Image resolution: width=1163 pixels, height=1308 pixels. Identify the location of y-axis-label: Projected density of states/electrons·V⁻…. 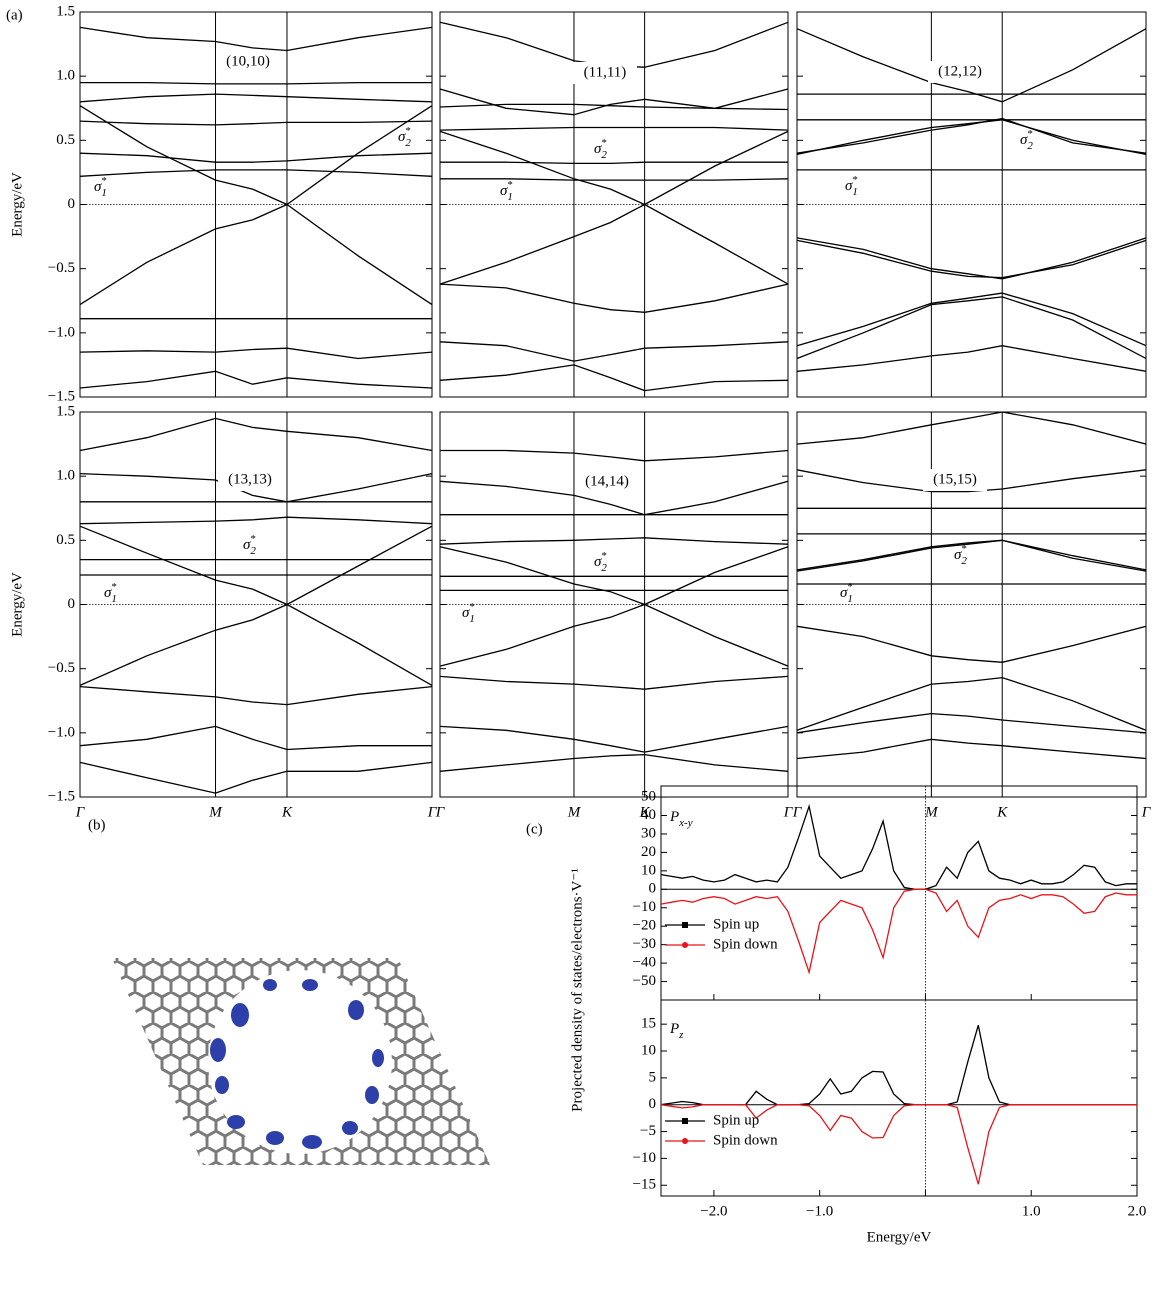
(577, 990).